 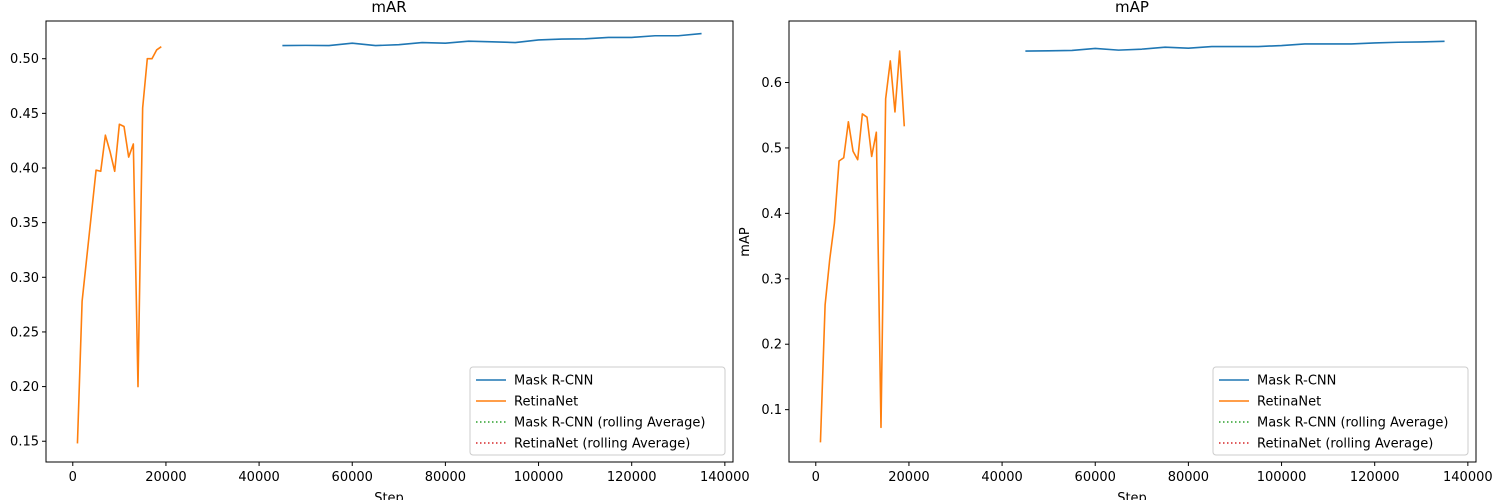 I want to click on y-tick-label: 0.3, so click(x=771, y=279).